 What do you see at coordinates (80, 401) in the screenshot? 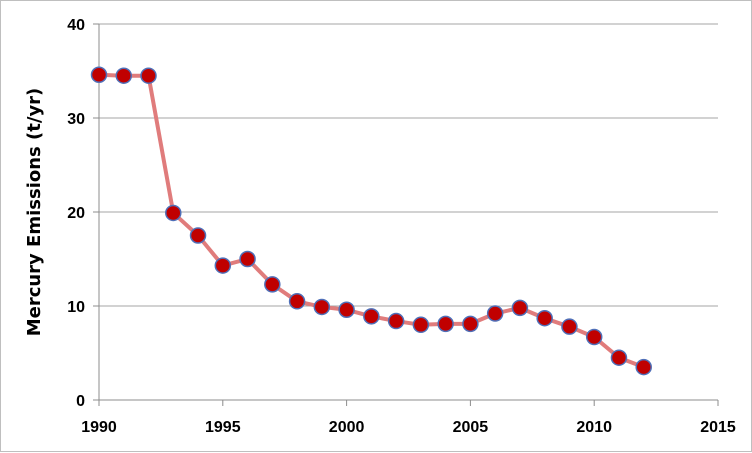
I see `y-tick-label: 0` at bounding box center [80, 401].